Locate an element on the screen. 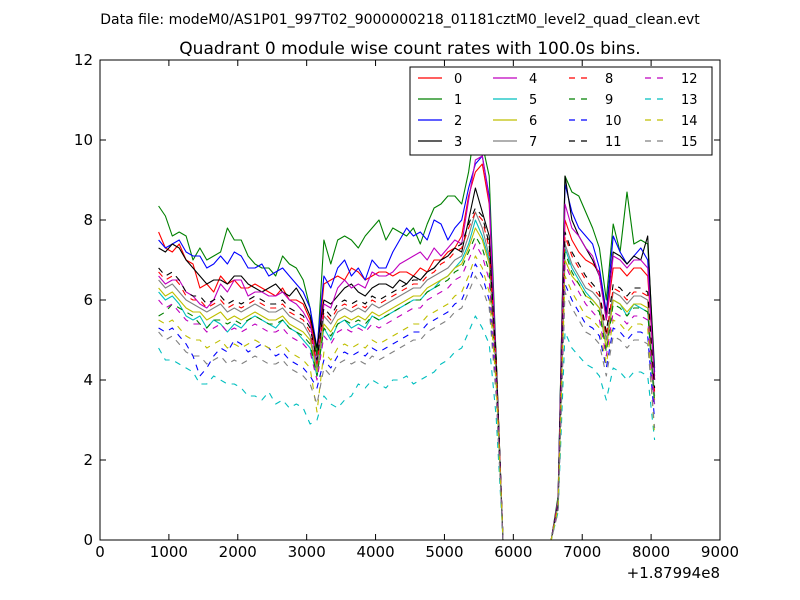  x-tick-label: 7000 is located at coordinates (582, 552).